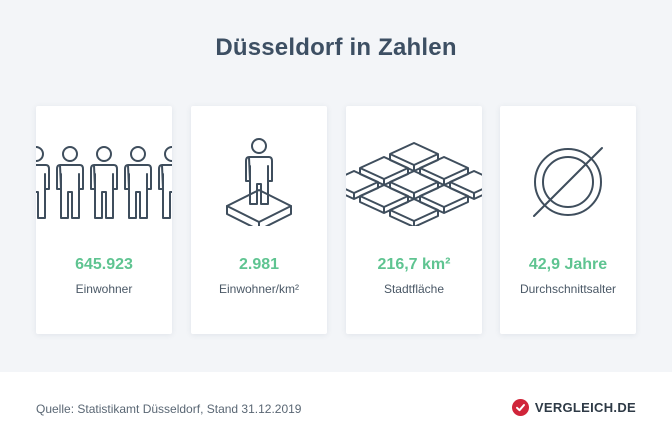 The height and width of the screenshot is (448, 672). Describe the element at coordinates (414, 184) in the screenshot. I see `area-tiles-icon` at that location.